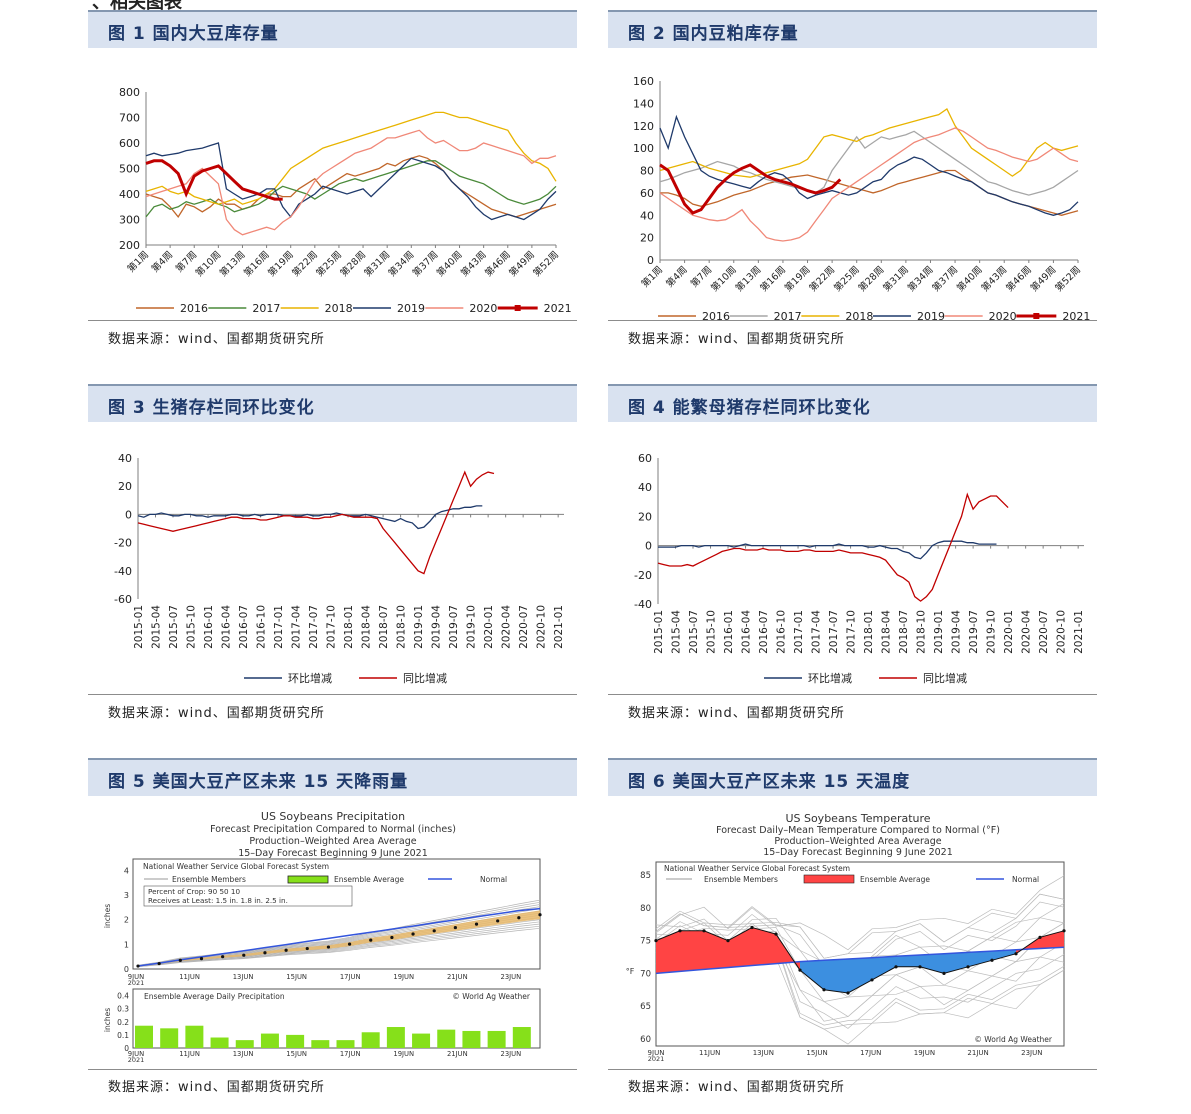 The width and height of the screenshot is (1191, 1114). What do you see at coordinates (922, 632) in the screenshot?
I see `fig4-xtick-label: 2018-10` at bounding box center [922, 632].